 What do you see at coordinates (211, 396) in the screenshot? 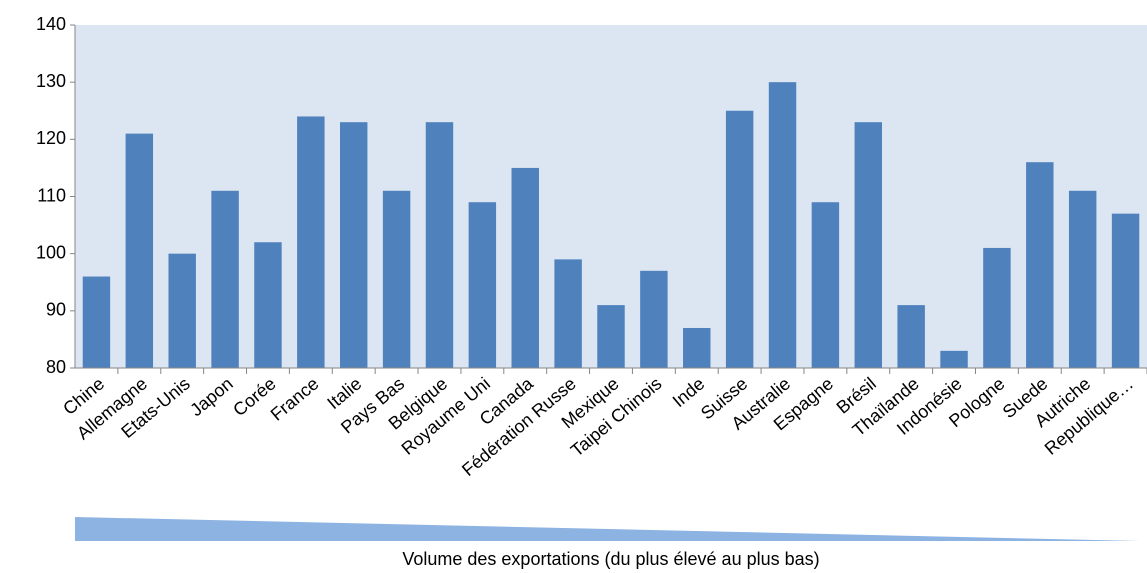
I see `x-tick-label: Japon` at bounding box center [211, 396].